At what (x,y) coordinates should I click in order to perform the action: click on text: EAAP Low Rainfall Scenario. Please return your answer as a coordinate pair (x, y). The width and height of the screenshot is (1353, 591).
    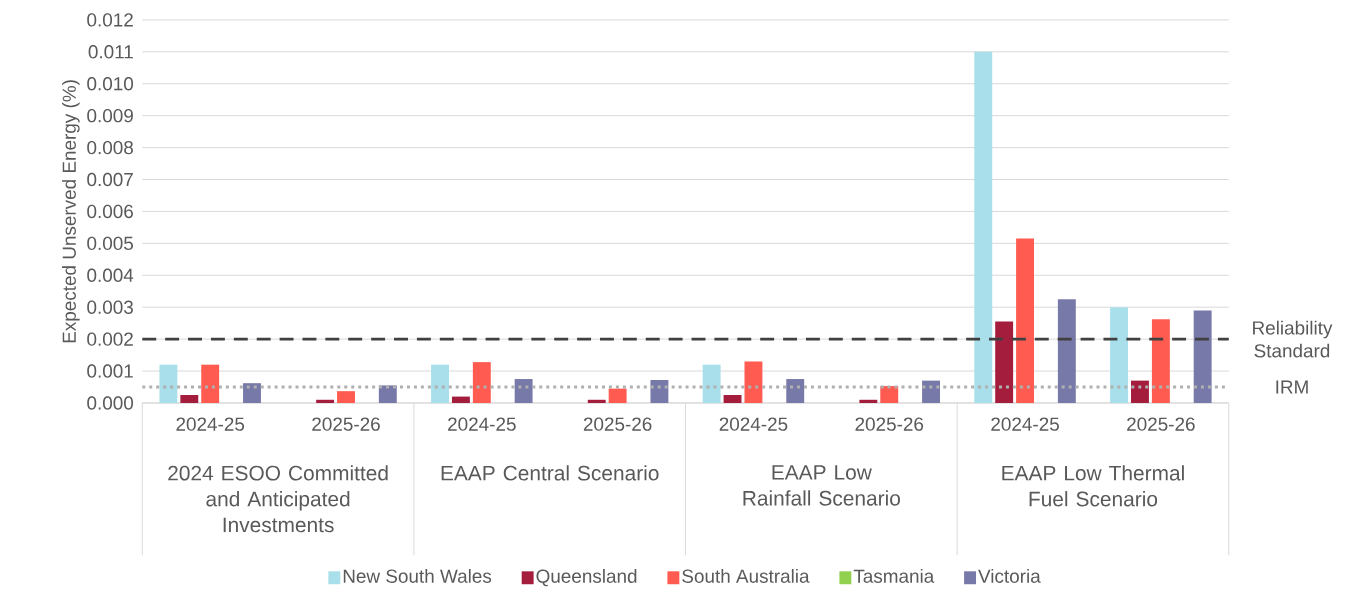
    Looking at the image, I should click on (821, 485).